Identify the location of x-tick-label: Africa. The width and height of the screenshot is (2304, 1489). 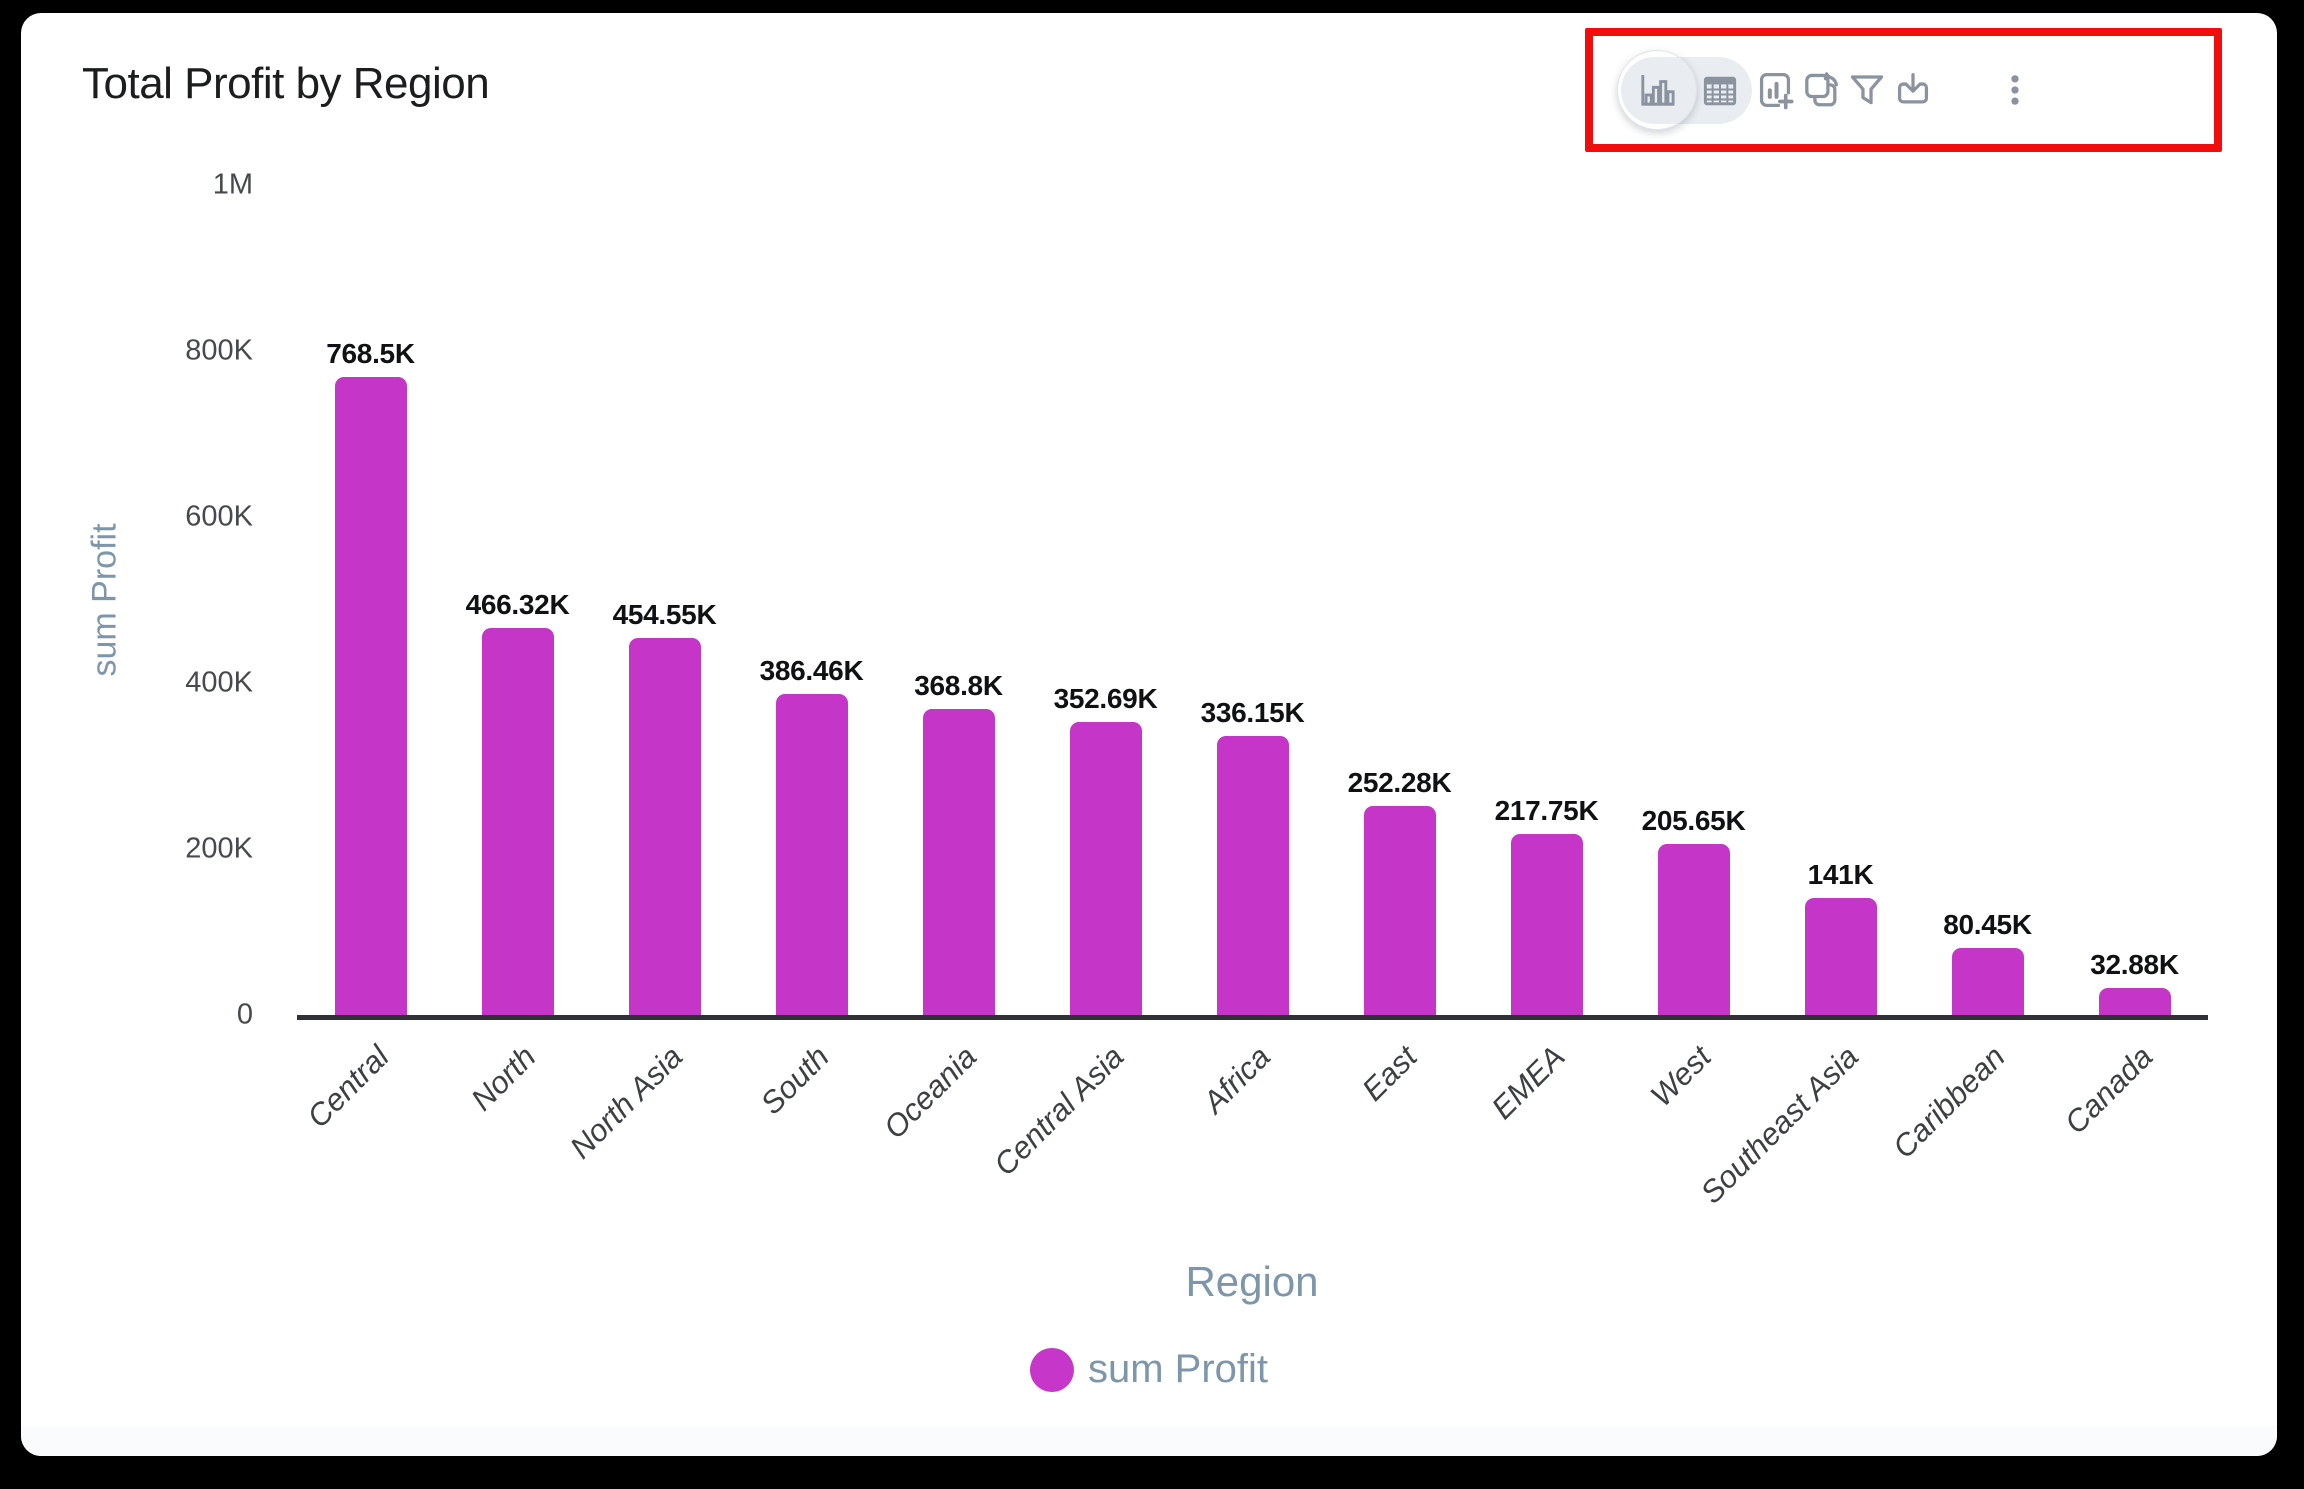
(1237, 1079).